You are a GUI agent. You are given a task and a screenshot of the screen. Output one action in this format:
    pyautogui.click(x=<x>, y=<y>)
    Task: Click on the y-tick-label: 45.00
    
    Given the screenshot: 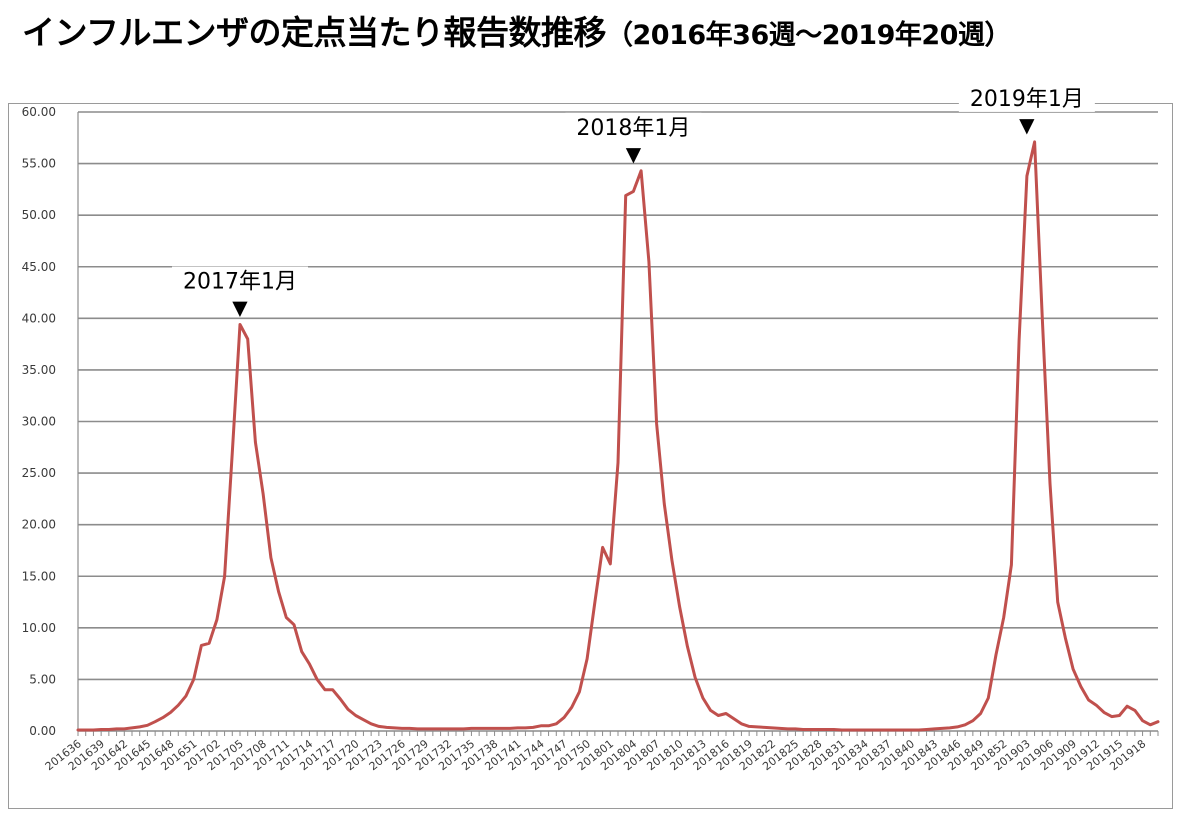 What is the action you would take?
    pyautogui.click(x=39, y=267)
    